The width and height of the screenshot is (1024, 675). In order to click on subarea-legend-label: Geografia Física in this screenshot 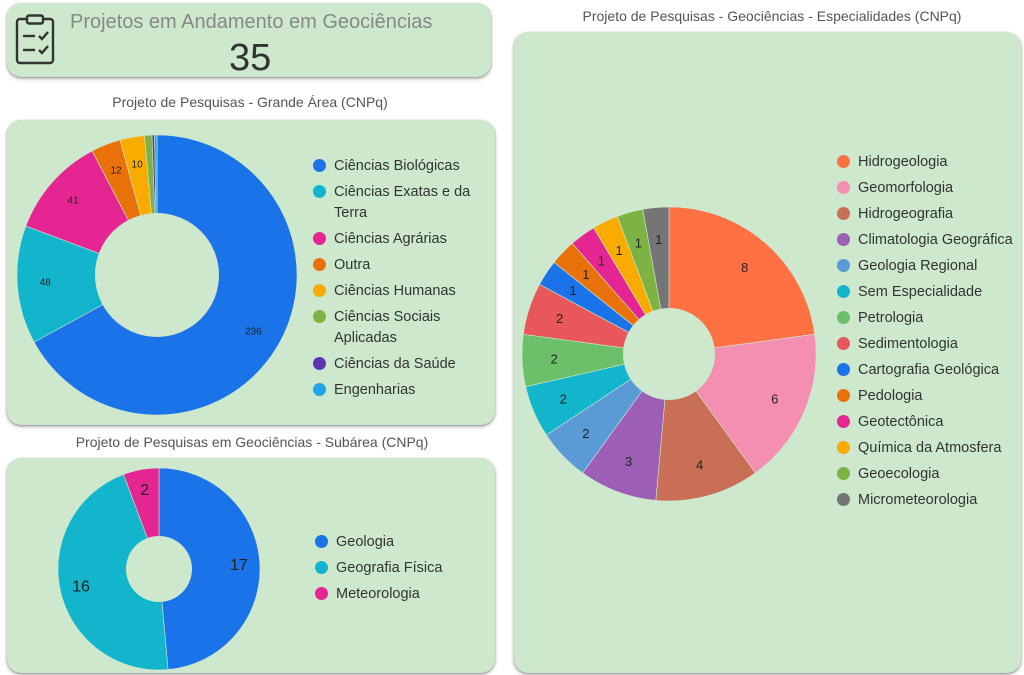, I will do `click(389, 568)`.